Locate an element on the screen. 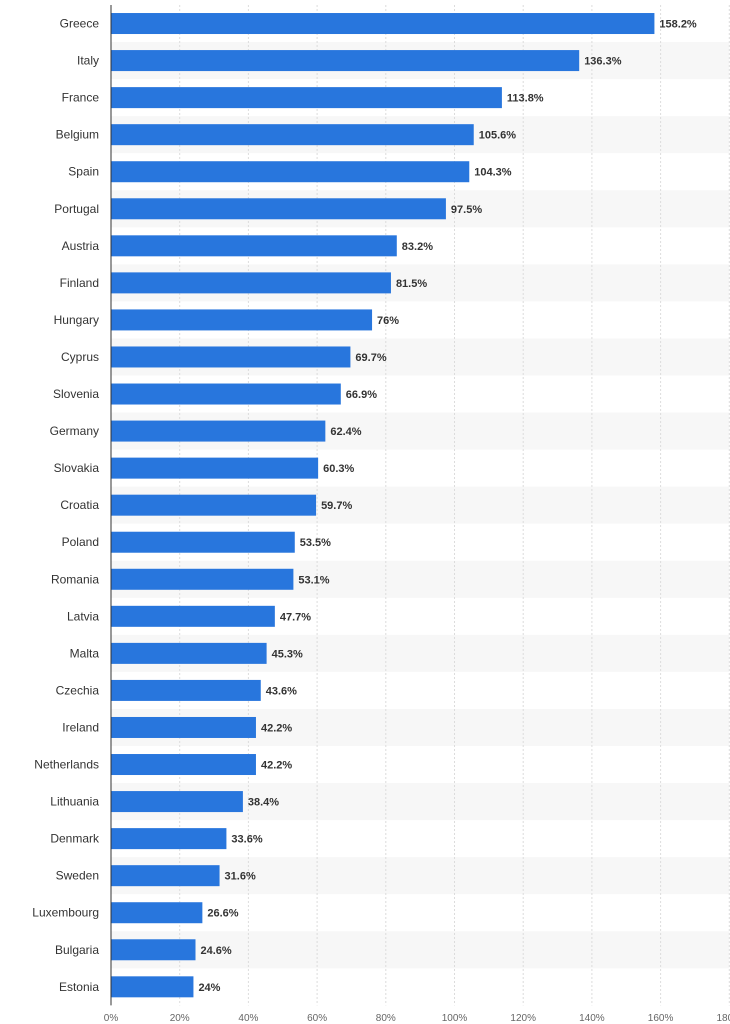  value-label: 66.9% is located at coordinates (361, 395).